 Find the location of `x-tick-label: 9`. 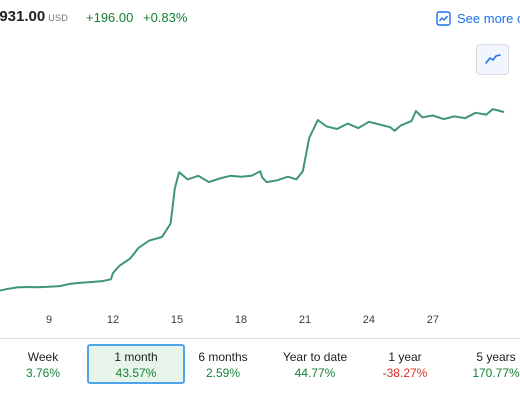

x-tick-label: 9 is located at coordinates (49, 320).